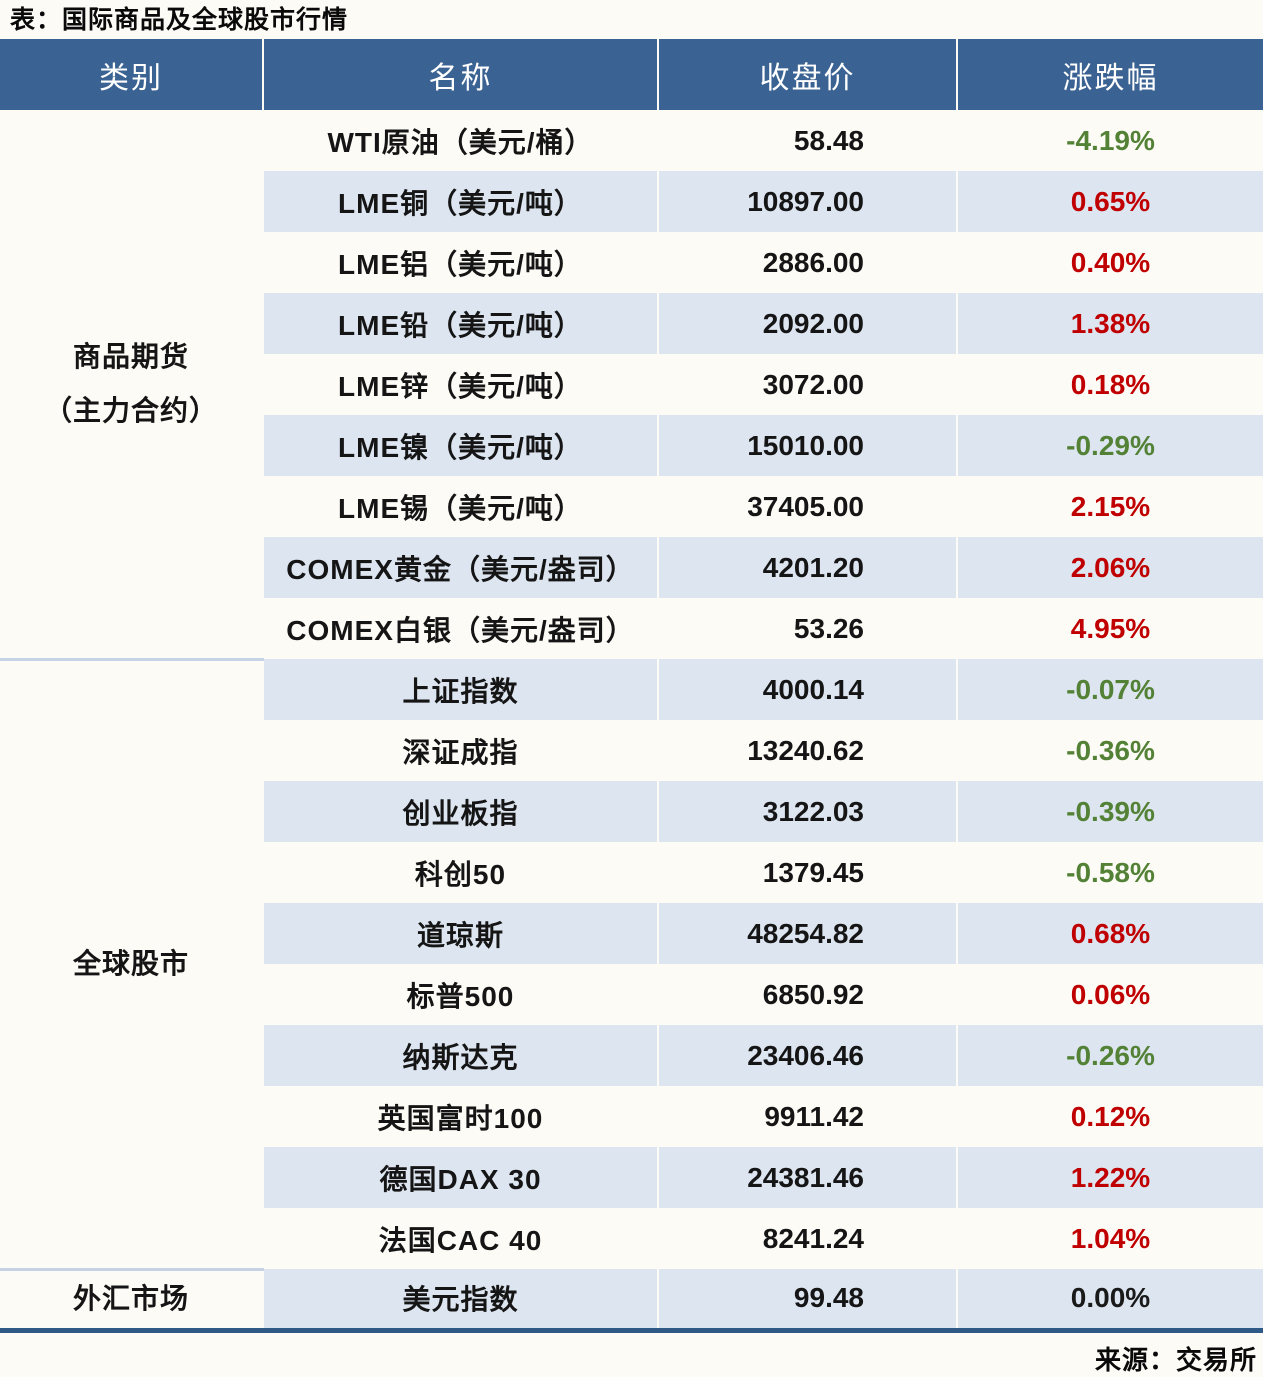 The width and height of the screenshot is (1263, 1377). I want to click on table-row: 标普500 6850.92 0.06%, so click(631, 994).